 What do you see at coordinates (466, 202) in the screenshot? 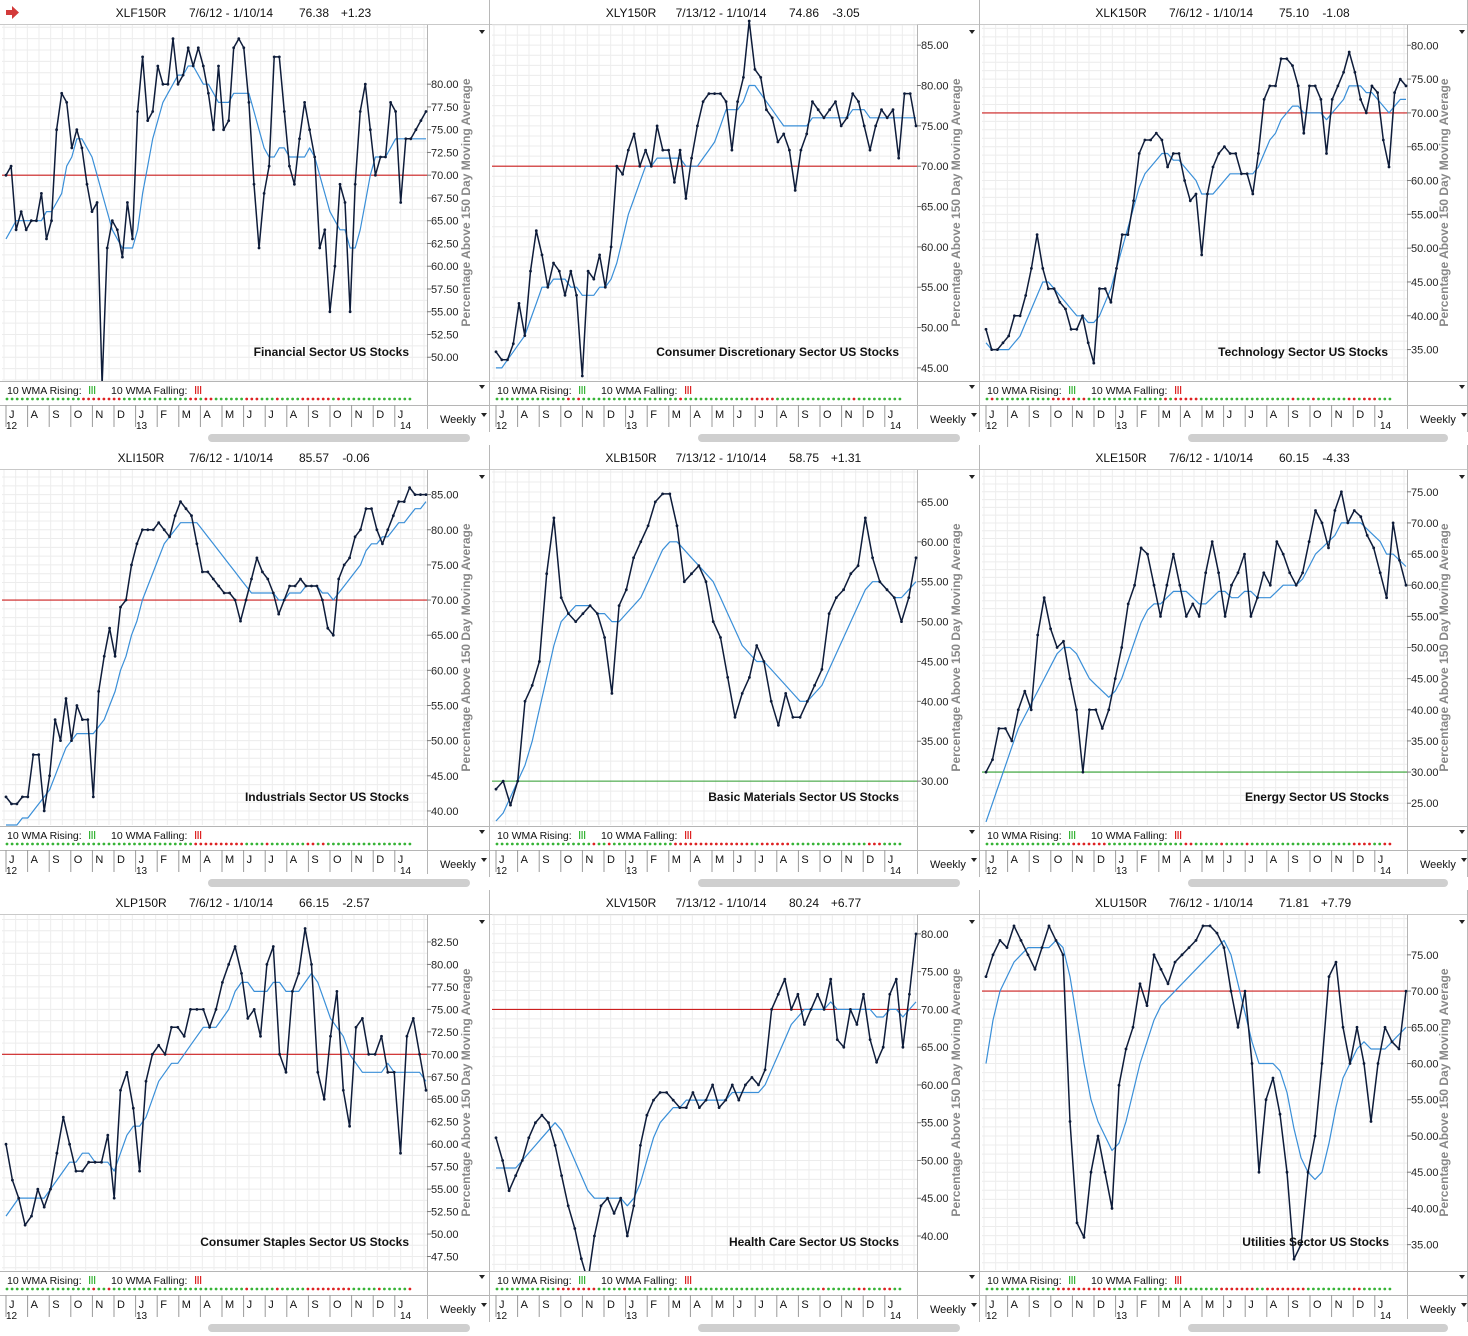
I see `y-axis-title: Percentage Above 150 Day Moving Average` at bounding box center [466, 202].